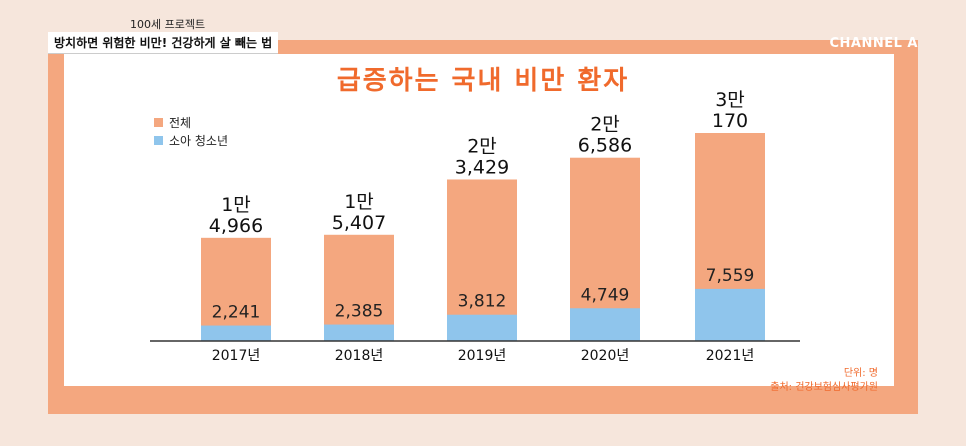 The image size is (966, 446). I want to click on source-note: 출처: 건강보험심사평가원, so click(824, 387).